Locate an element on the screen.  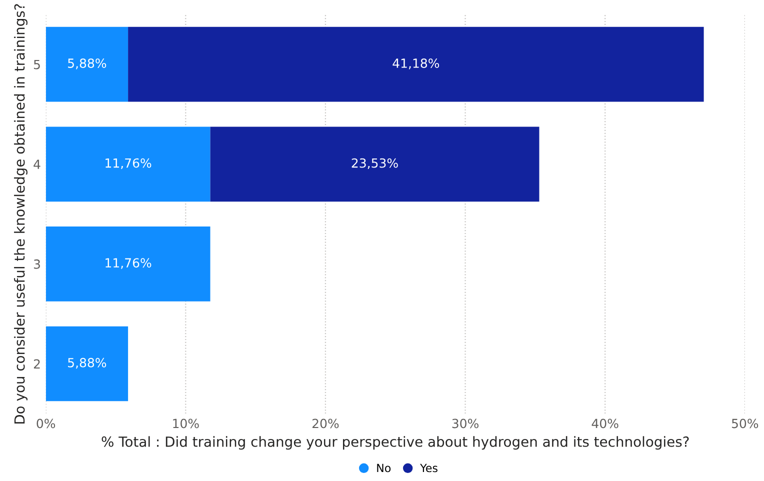
x-tick-label: 10% is located at coordinates (186, 423).